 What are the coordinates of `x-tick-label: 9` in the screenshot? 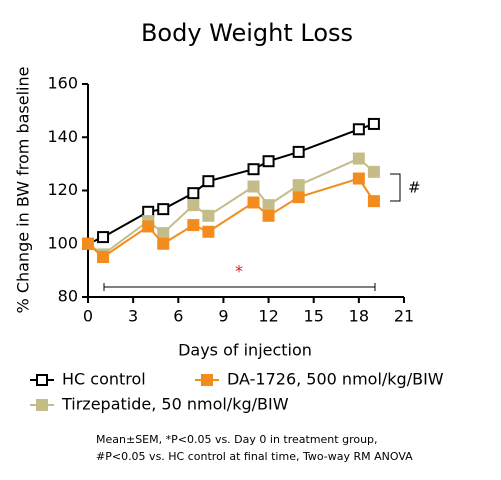 It's located at (223, 316).